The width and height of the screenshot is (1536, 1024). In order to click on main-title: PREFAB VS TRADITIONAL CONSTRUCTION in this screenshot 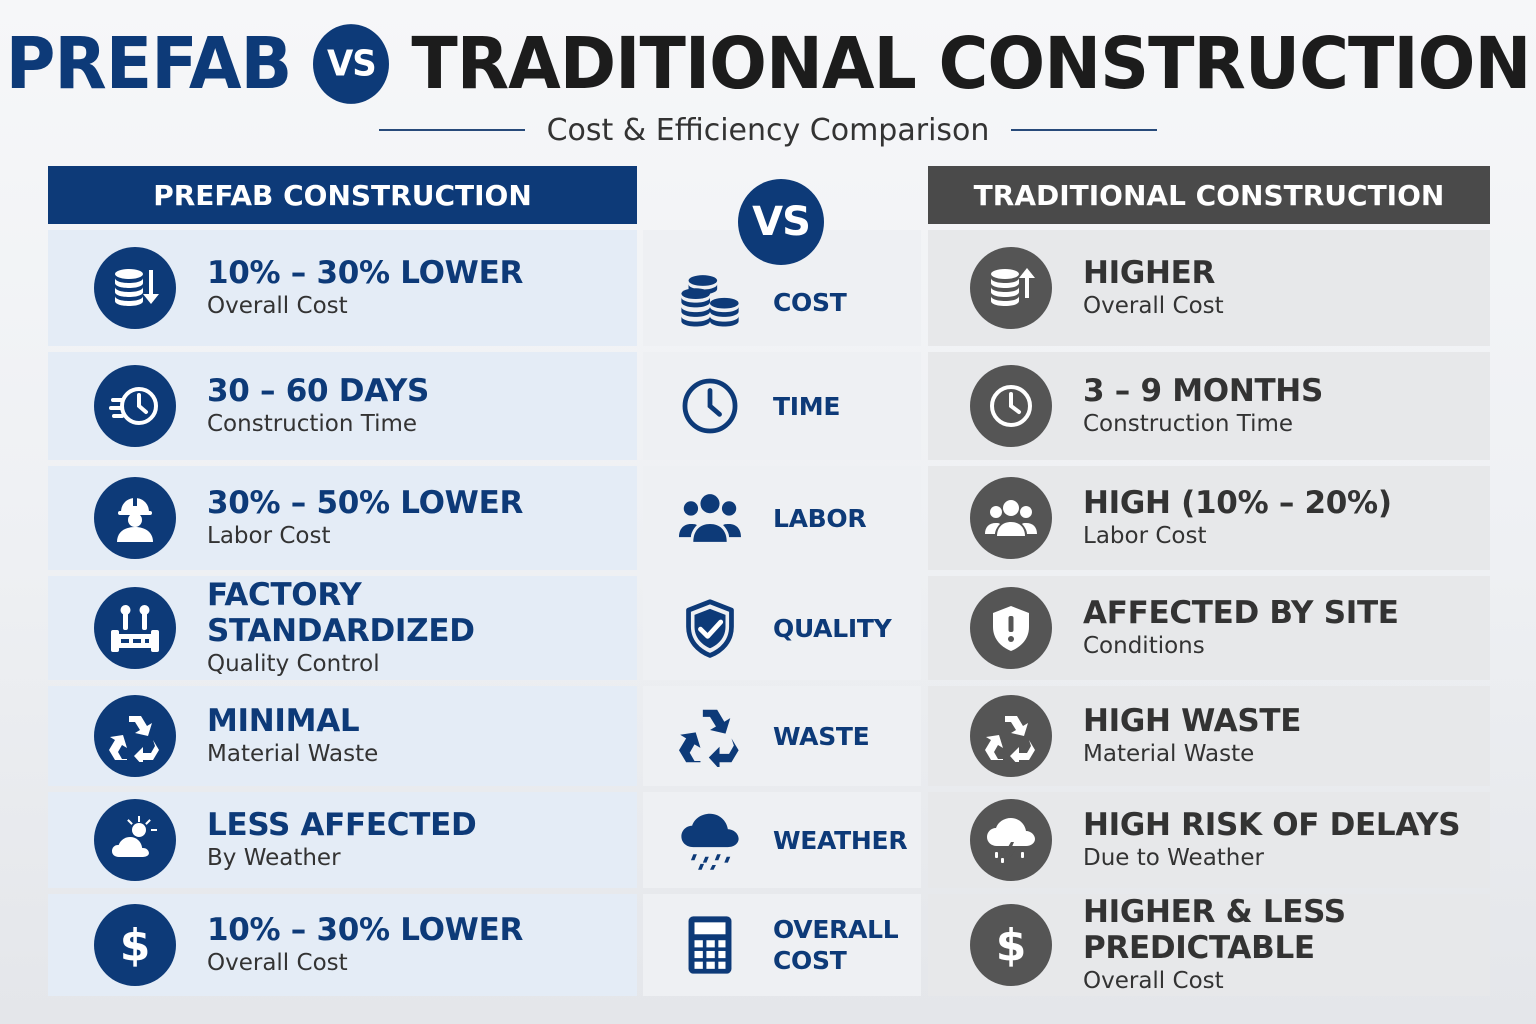, I will do `click(768, 64)`.